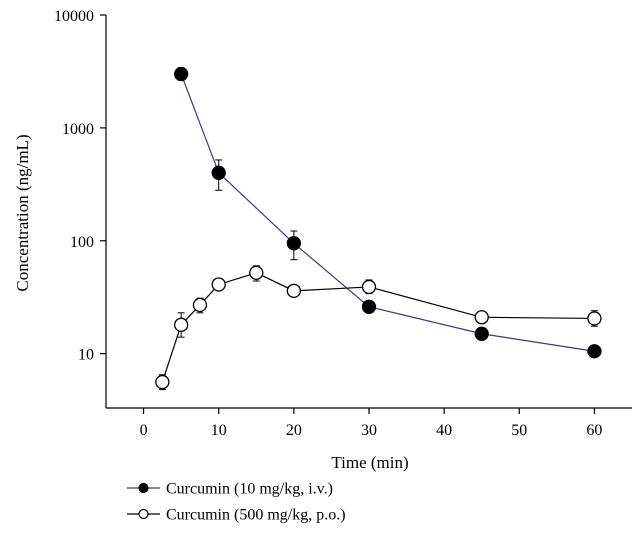  I want to click on x-tick-label: 50, so click(519, 430).